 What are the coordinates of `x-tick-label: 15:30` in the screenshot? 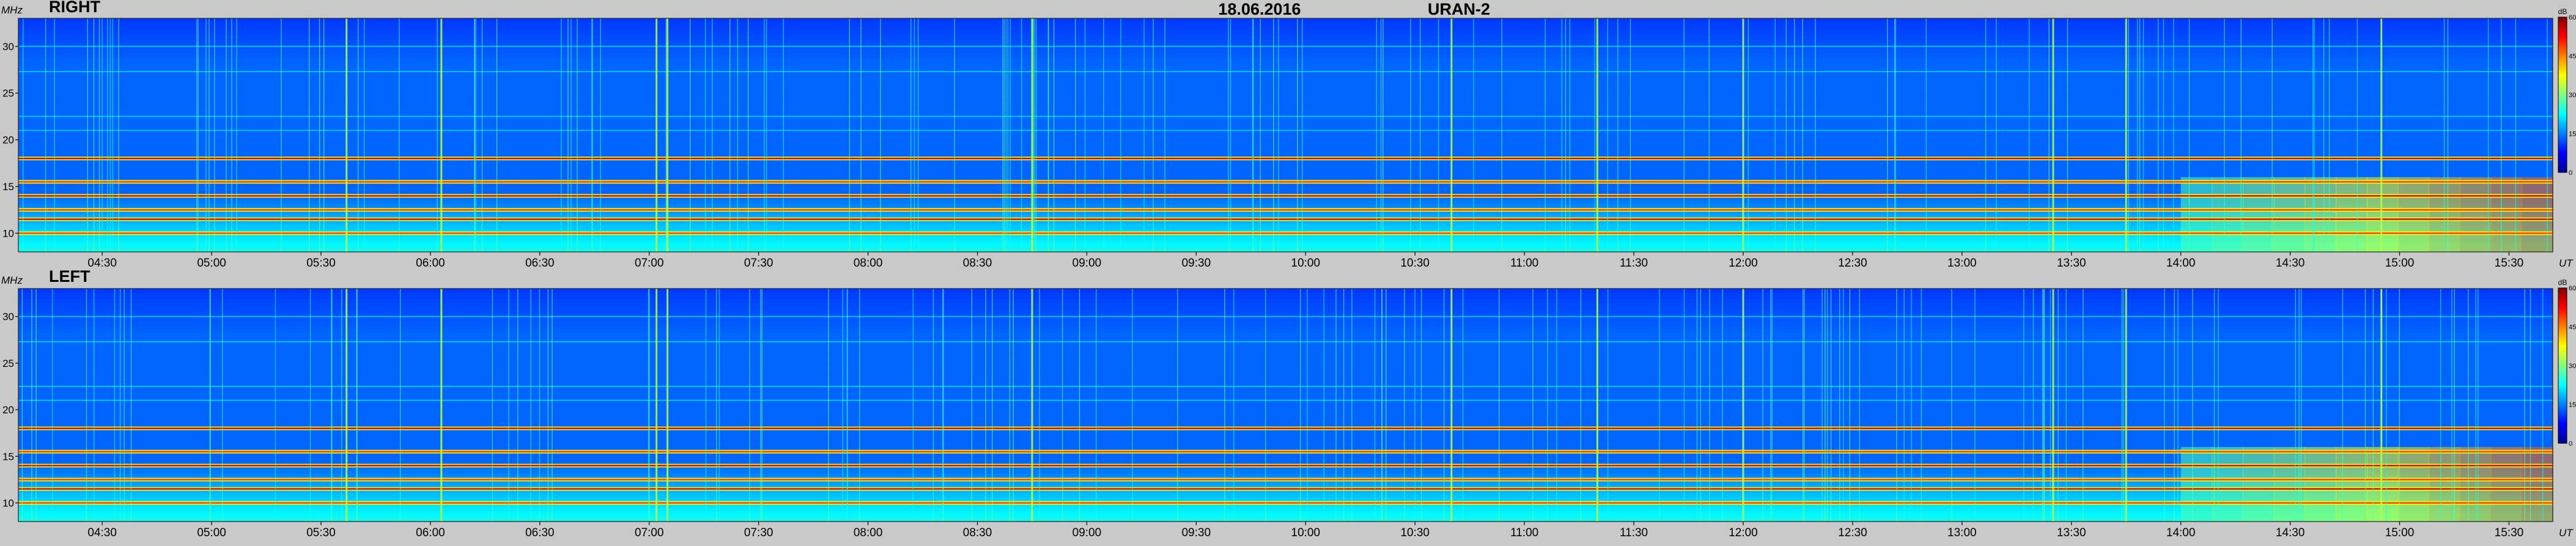 It's located at (2510, 532).